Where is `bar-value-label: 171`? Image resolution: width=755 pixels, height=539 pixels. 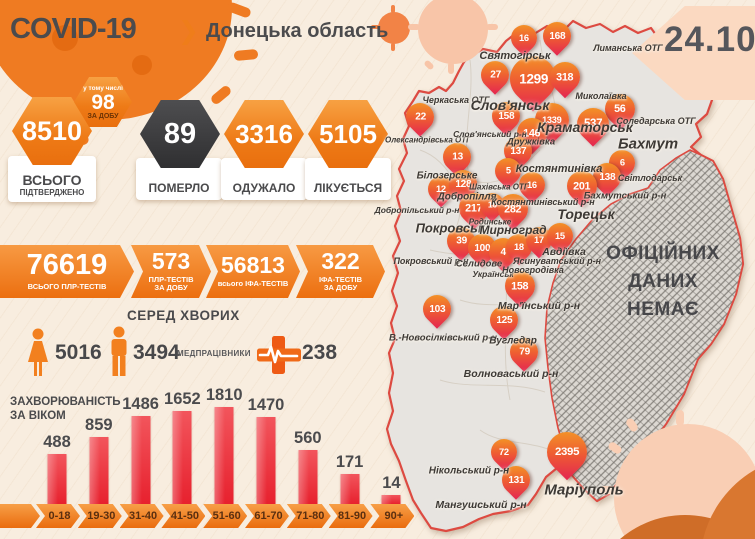 bar-value-label: 171 is located at coordinates (349, 462).